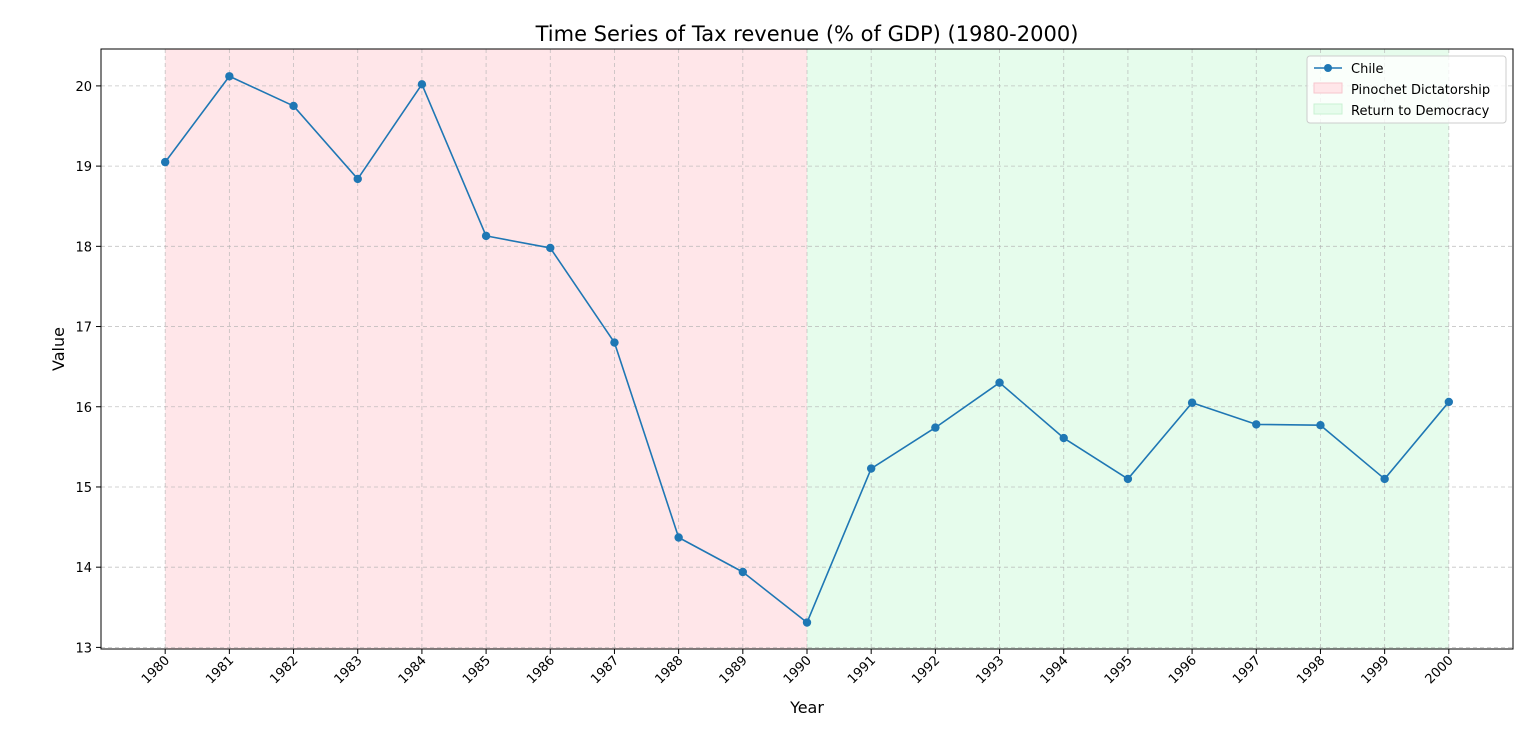  I want to click on y-tick-label: 19, so click(83, 167).